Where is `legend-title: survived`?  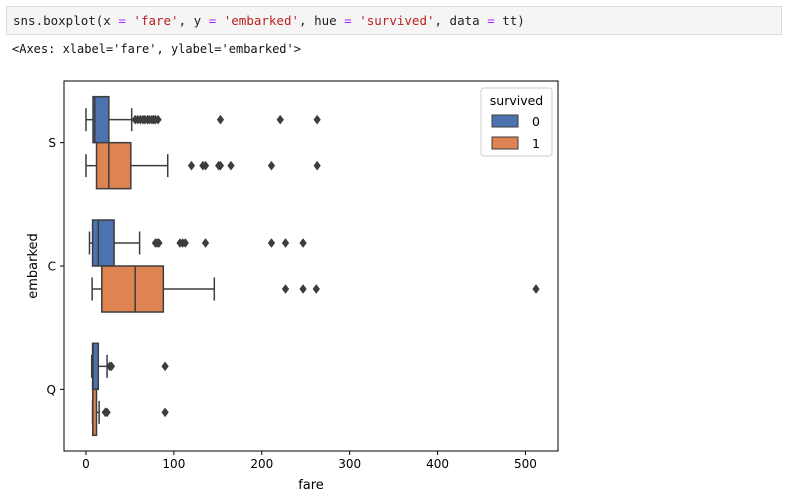 legend-title: survived is located at coordinates (516, 100).